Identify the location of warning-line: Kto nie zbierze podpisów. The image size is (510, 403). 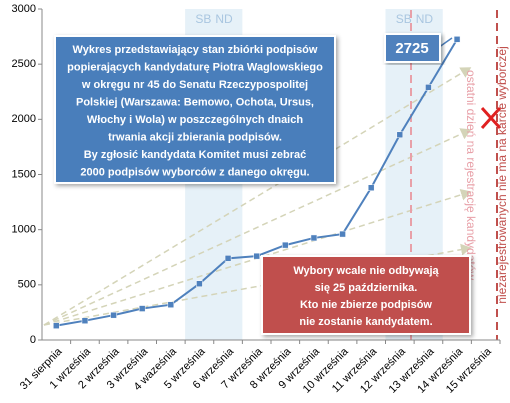
(366, 305).